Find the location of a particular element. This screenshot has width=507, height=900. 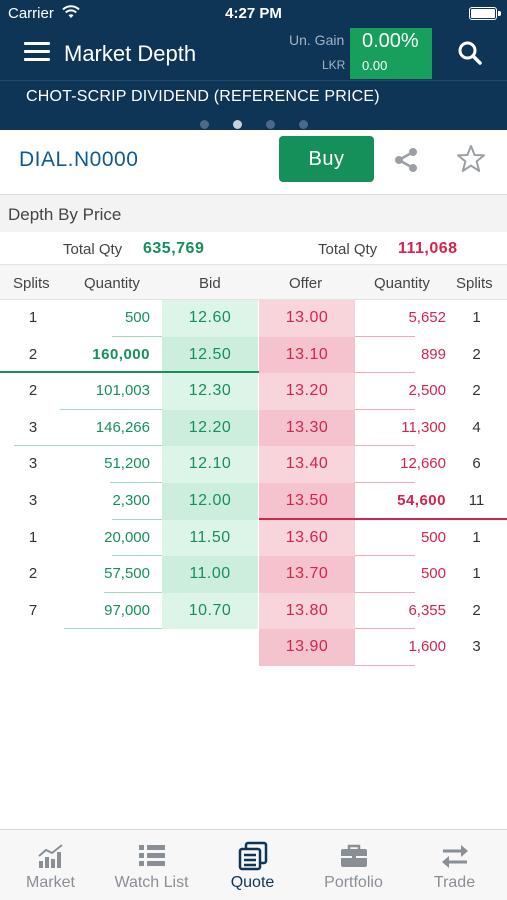

tab-trade: Trade is located at coordinates (454, 865).